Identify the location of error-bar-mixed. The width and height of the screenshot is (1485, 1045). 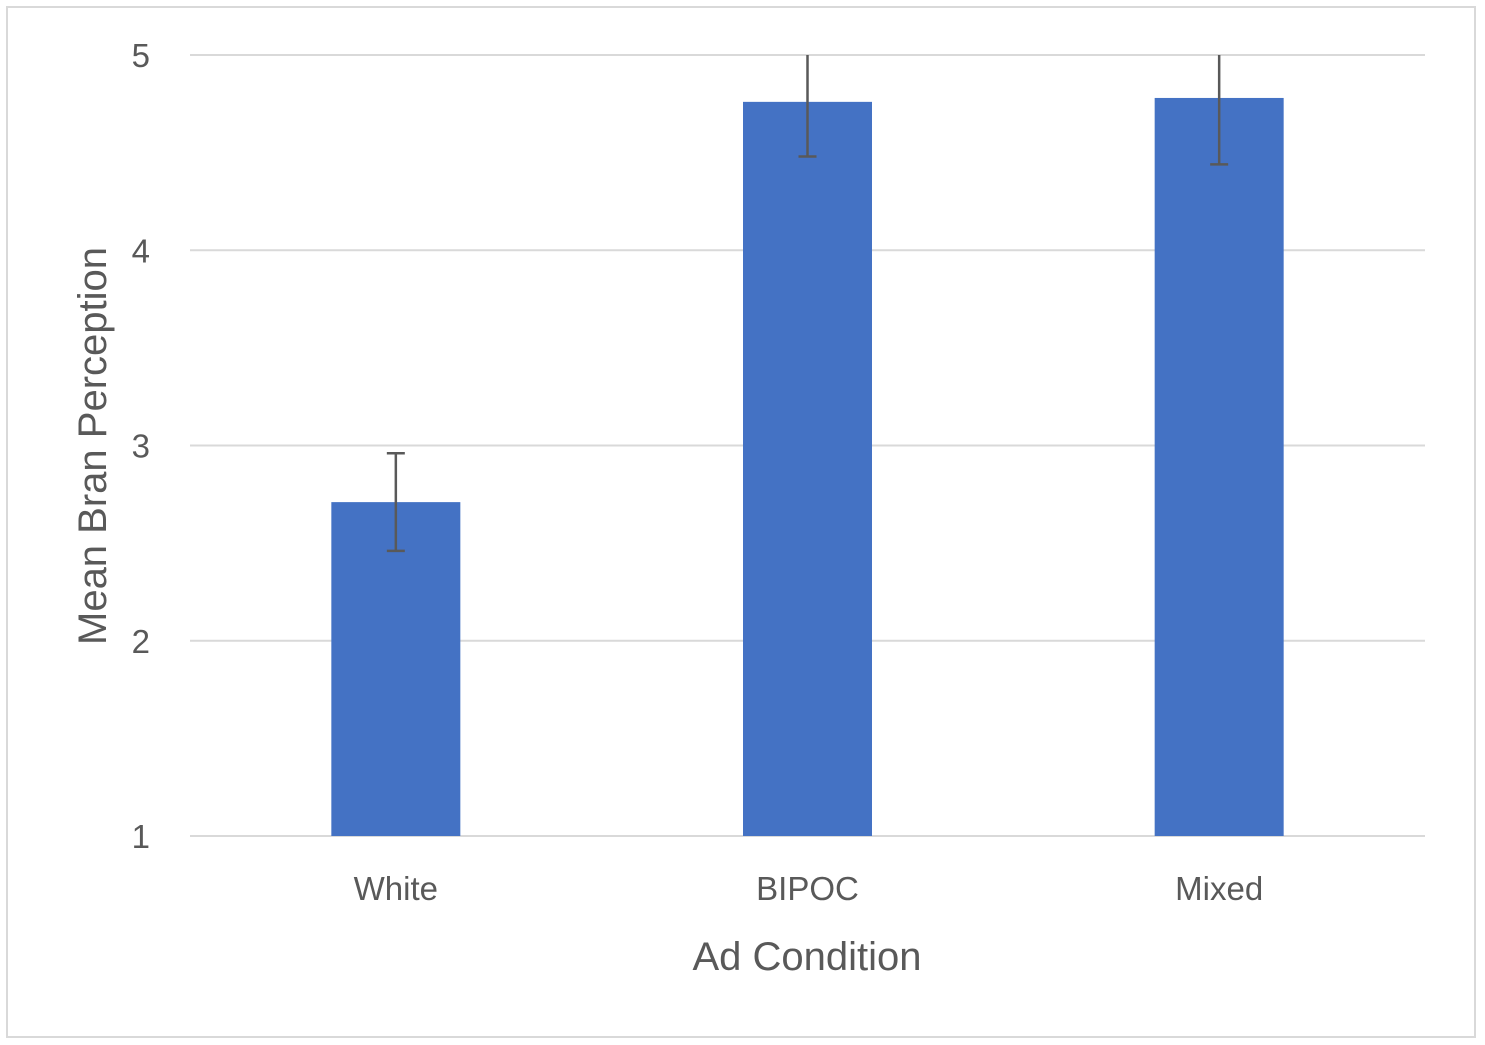
(1219, 110).